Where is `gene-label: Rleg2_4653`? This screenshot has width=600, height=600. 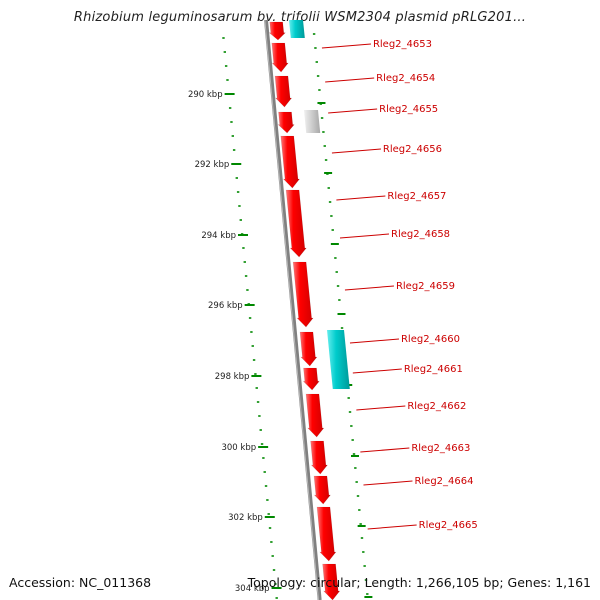
gene-label: Rleg2_4653 is located at coordinates (402, 44).